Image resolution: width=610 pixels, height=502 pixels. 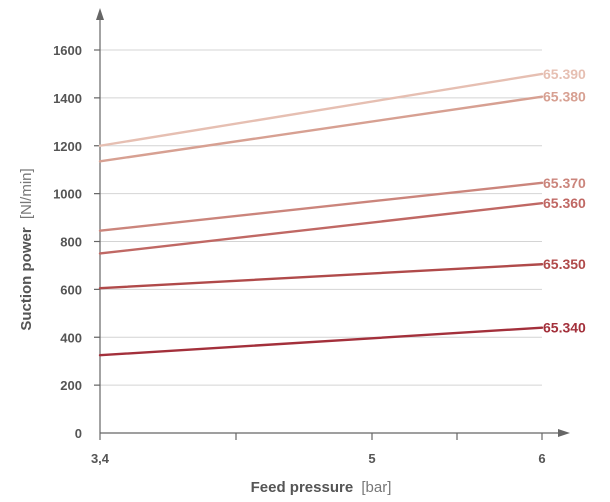 What do you see at coordinates (321, 206) in the screenshot?
I see `series-line-65.370` at bounding box center [321, 206].